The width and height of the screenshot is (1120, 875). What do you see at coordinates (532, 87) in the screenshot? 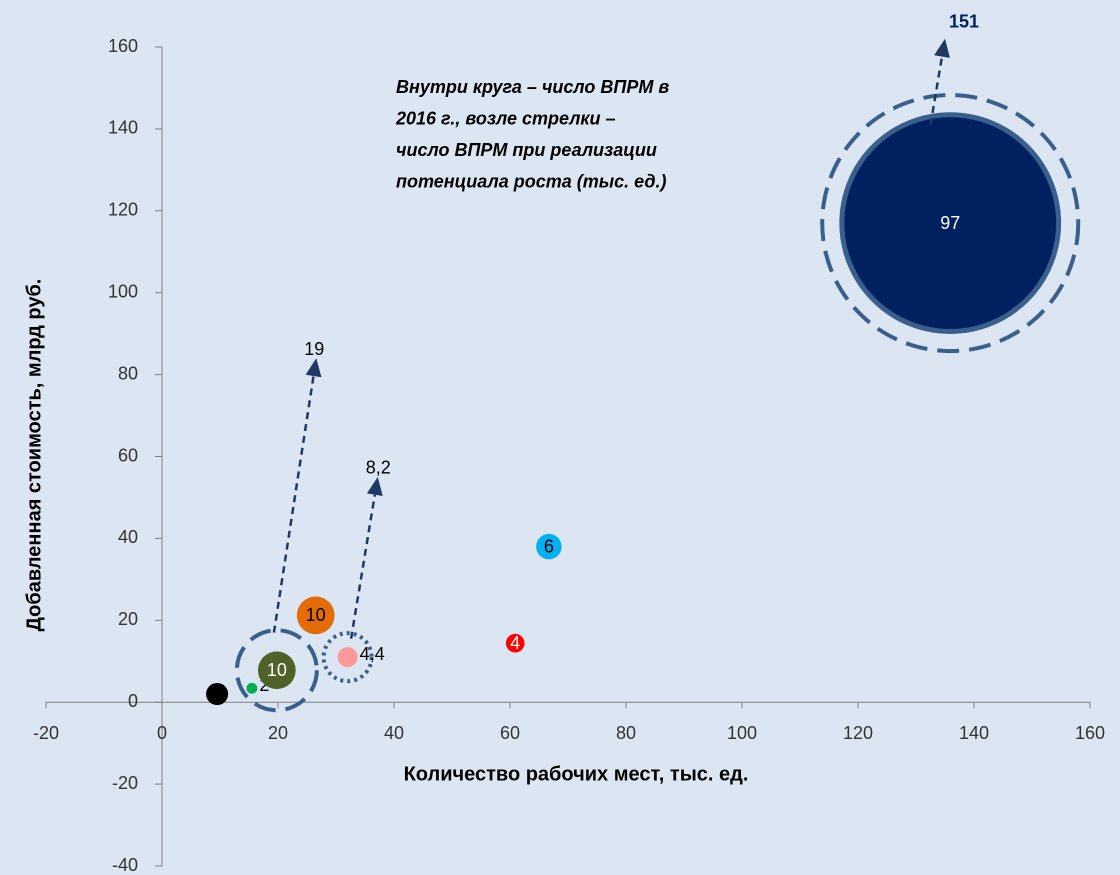
I see `note: Внутри круга – число ВПРМ в` at bounding box center [532, 87].